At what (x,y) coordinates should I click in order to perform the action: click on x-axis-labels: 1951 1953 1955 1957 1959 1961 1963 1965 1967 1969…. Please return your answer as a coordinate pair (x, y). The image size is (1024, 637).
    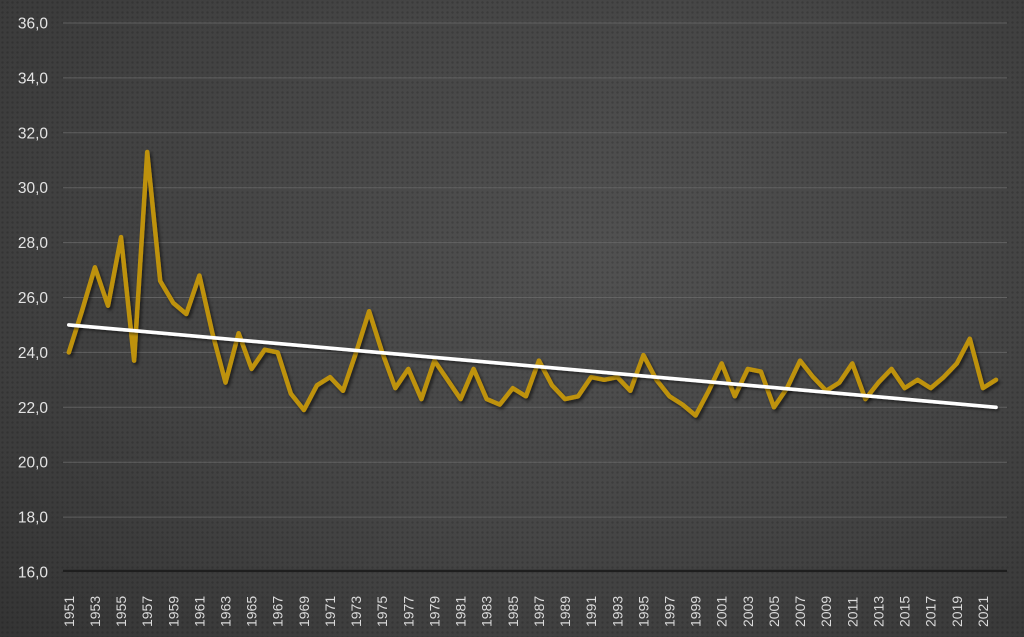
    Looking at the image, I should click on (526, 611).